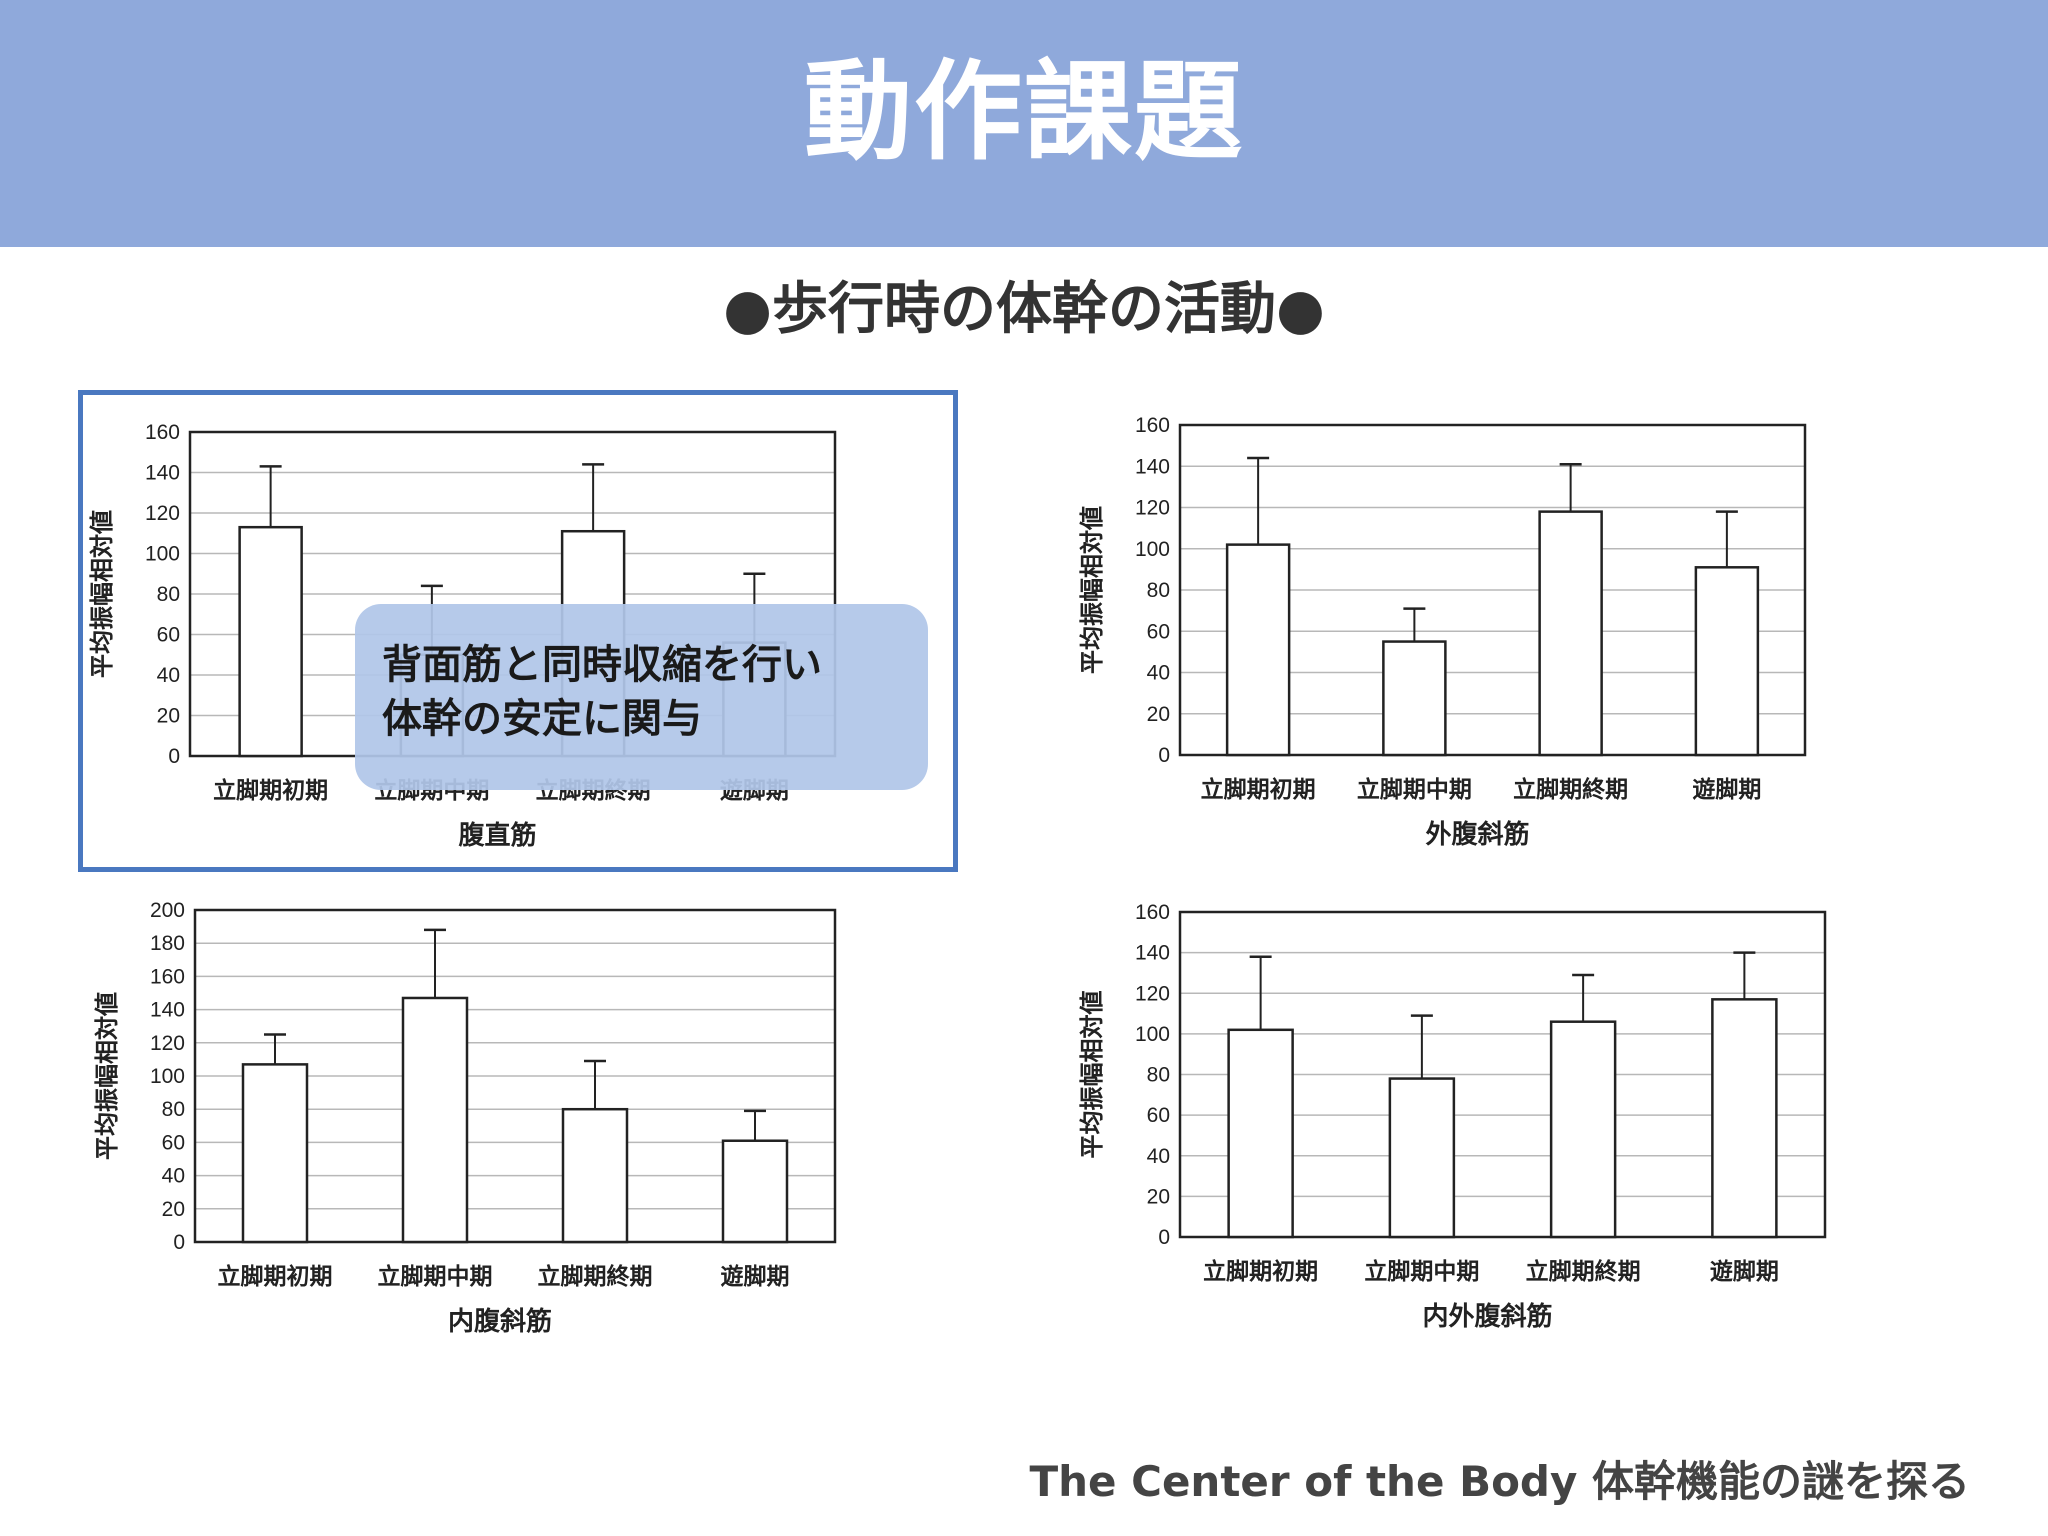  Describe the element at coordinates (542, 719) in the screenshot. I see `callout-line-2: 体幹の安定に関与` at that location.